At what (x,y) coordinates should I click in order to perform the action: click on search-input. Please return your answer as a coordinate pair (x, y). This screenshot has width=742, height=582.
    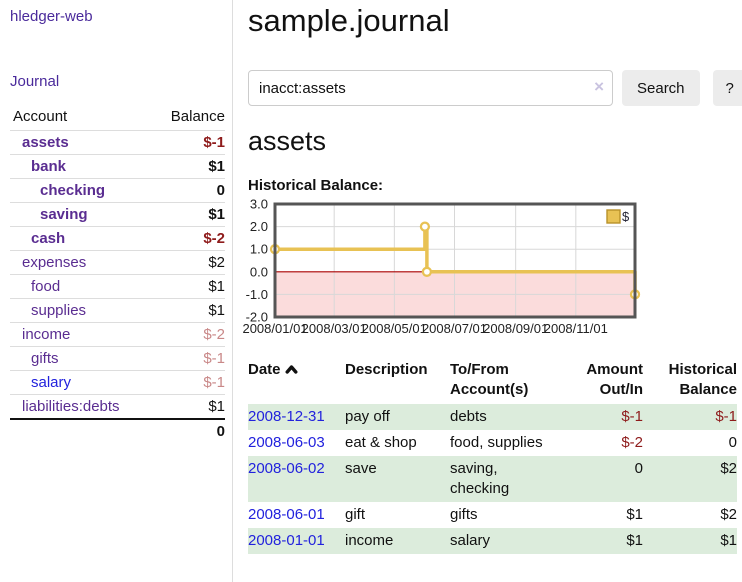
    Looking at the image, I should click on (430, 88).